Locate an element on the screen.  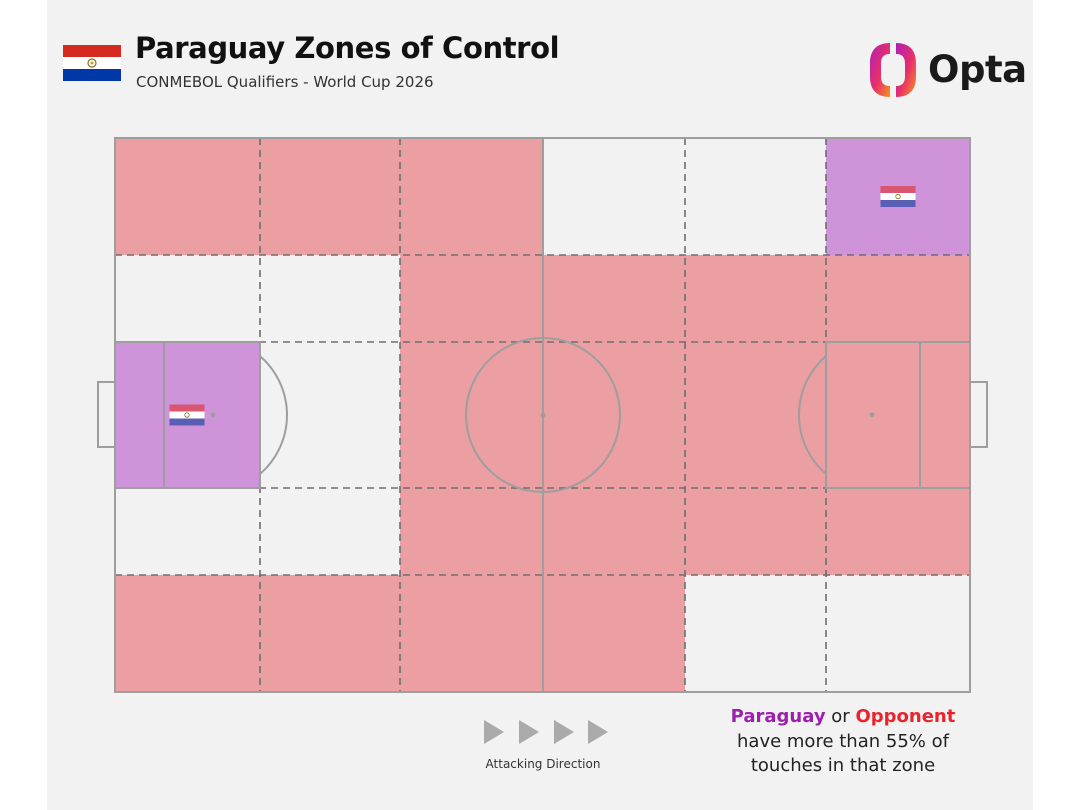
legend-line-2: have more than 55% of is located at coordinates (843, 741).